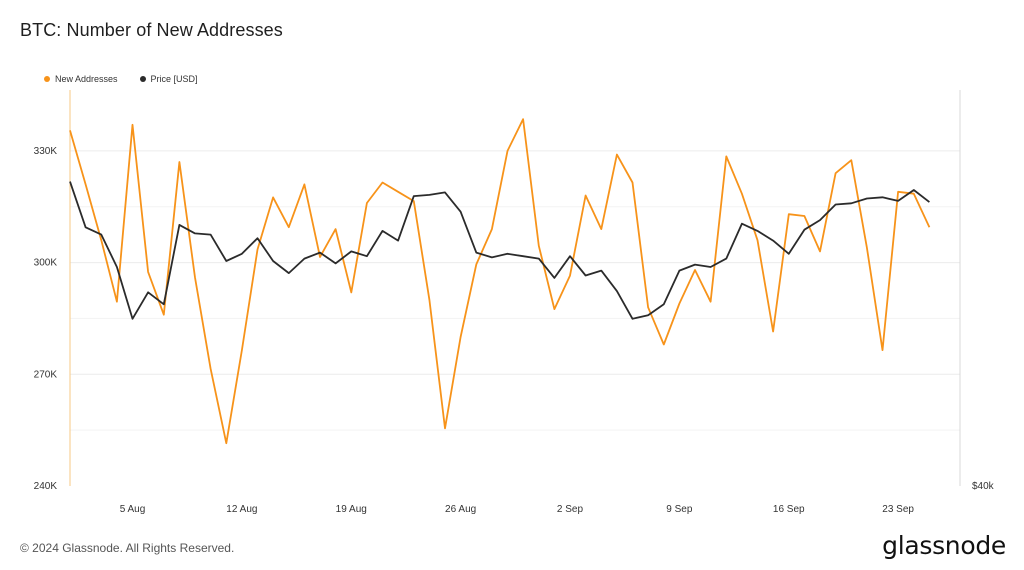 The image size is (1024, 570). I want to click on y-left-tick-label: 300K, so click(46, 263).